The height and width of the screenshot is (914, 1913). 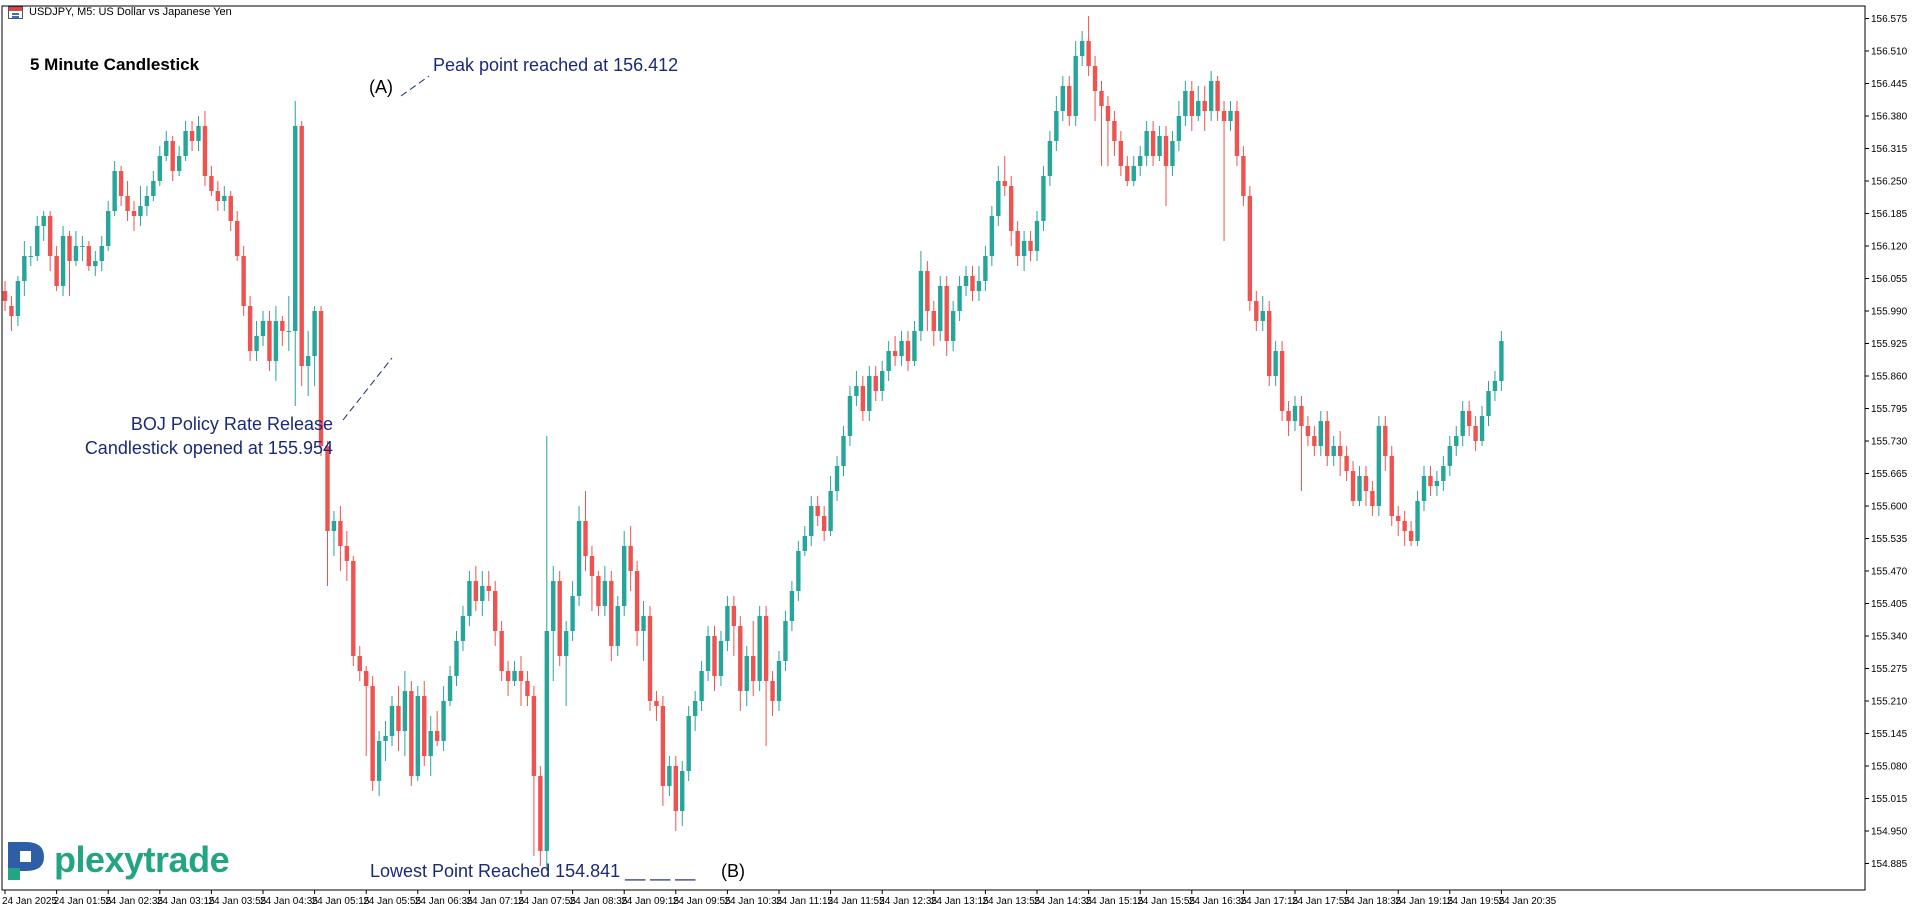 What do you see at coordinates (134, 901) in the screenshot?
I see `x-tick-label: 24 Jan 02:35` at bounding box center [134, 901].